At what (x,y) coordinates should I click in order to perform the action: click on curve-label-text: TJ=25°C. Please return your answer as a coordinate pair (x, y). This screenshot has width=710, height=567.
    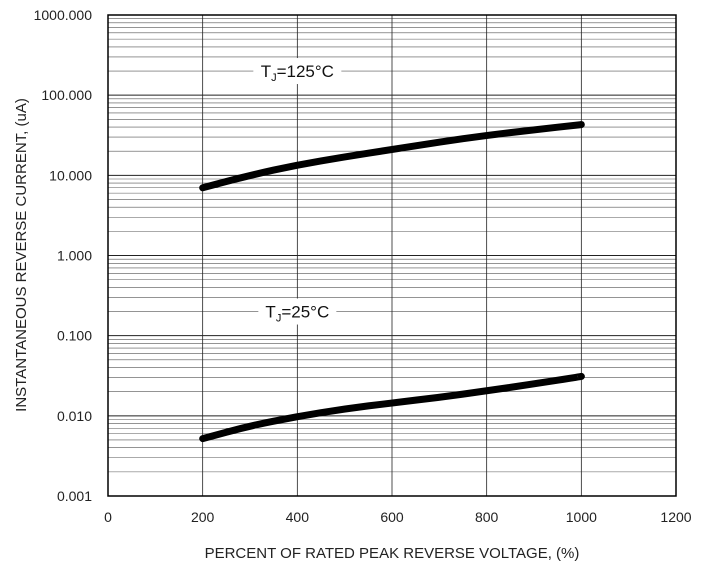
    Looking at the image, I should click on (297, 314).